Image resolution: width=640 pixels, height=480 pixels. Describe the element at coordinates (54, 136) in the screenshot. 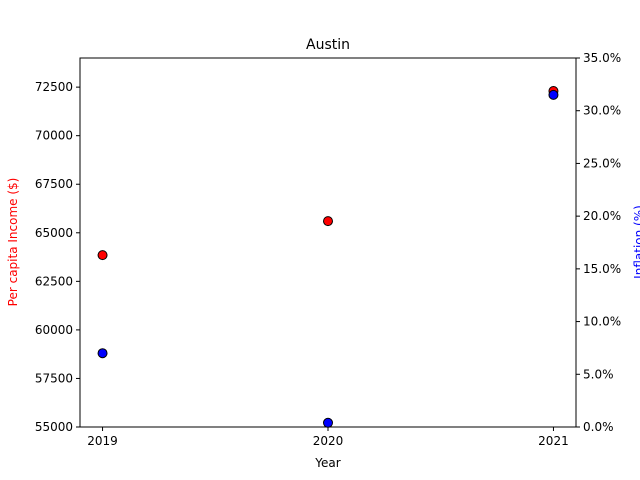

I see `y-left-tick-label: 70000` at that location.